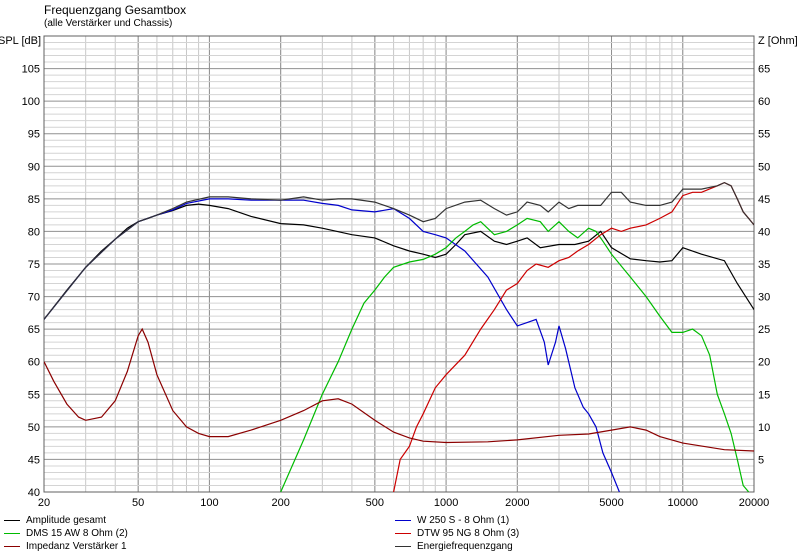  Describe the element at coordinates (34, 265) in the screenshot. I see `y-left-tick-label: 75` at that location.